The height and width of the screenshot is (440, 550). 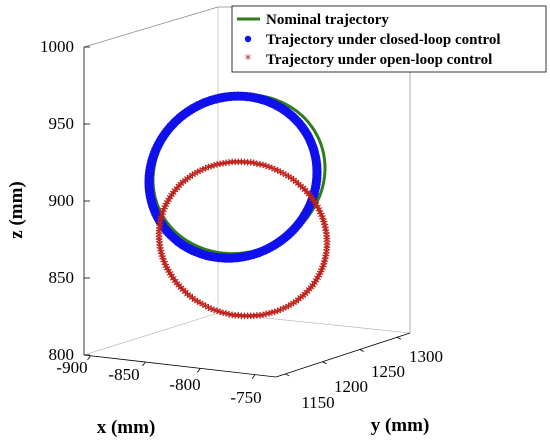 What do you see at coordinates (245, 397) in the screenshot?
I see `x-tick-label: -750` at bounding box center [245, 397].